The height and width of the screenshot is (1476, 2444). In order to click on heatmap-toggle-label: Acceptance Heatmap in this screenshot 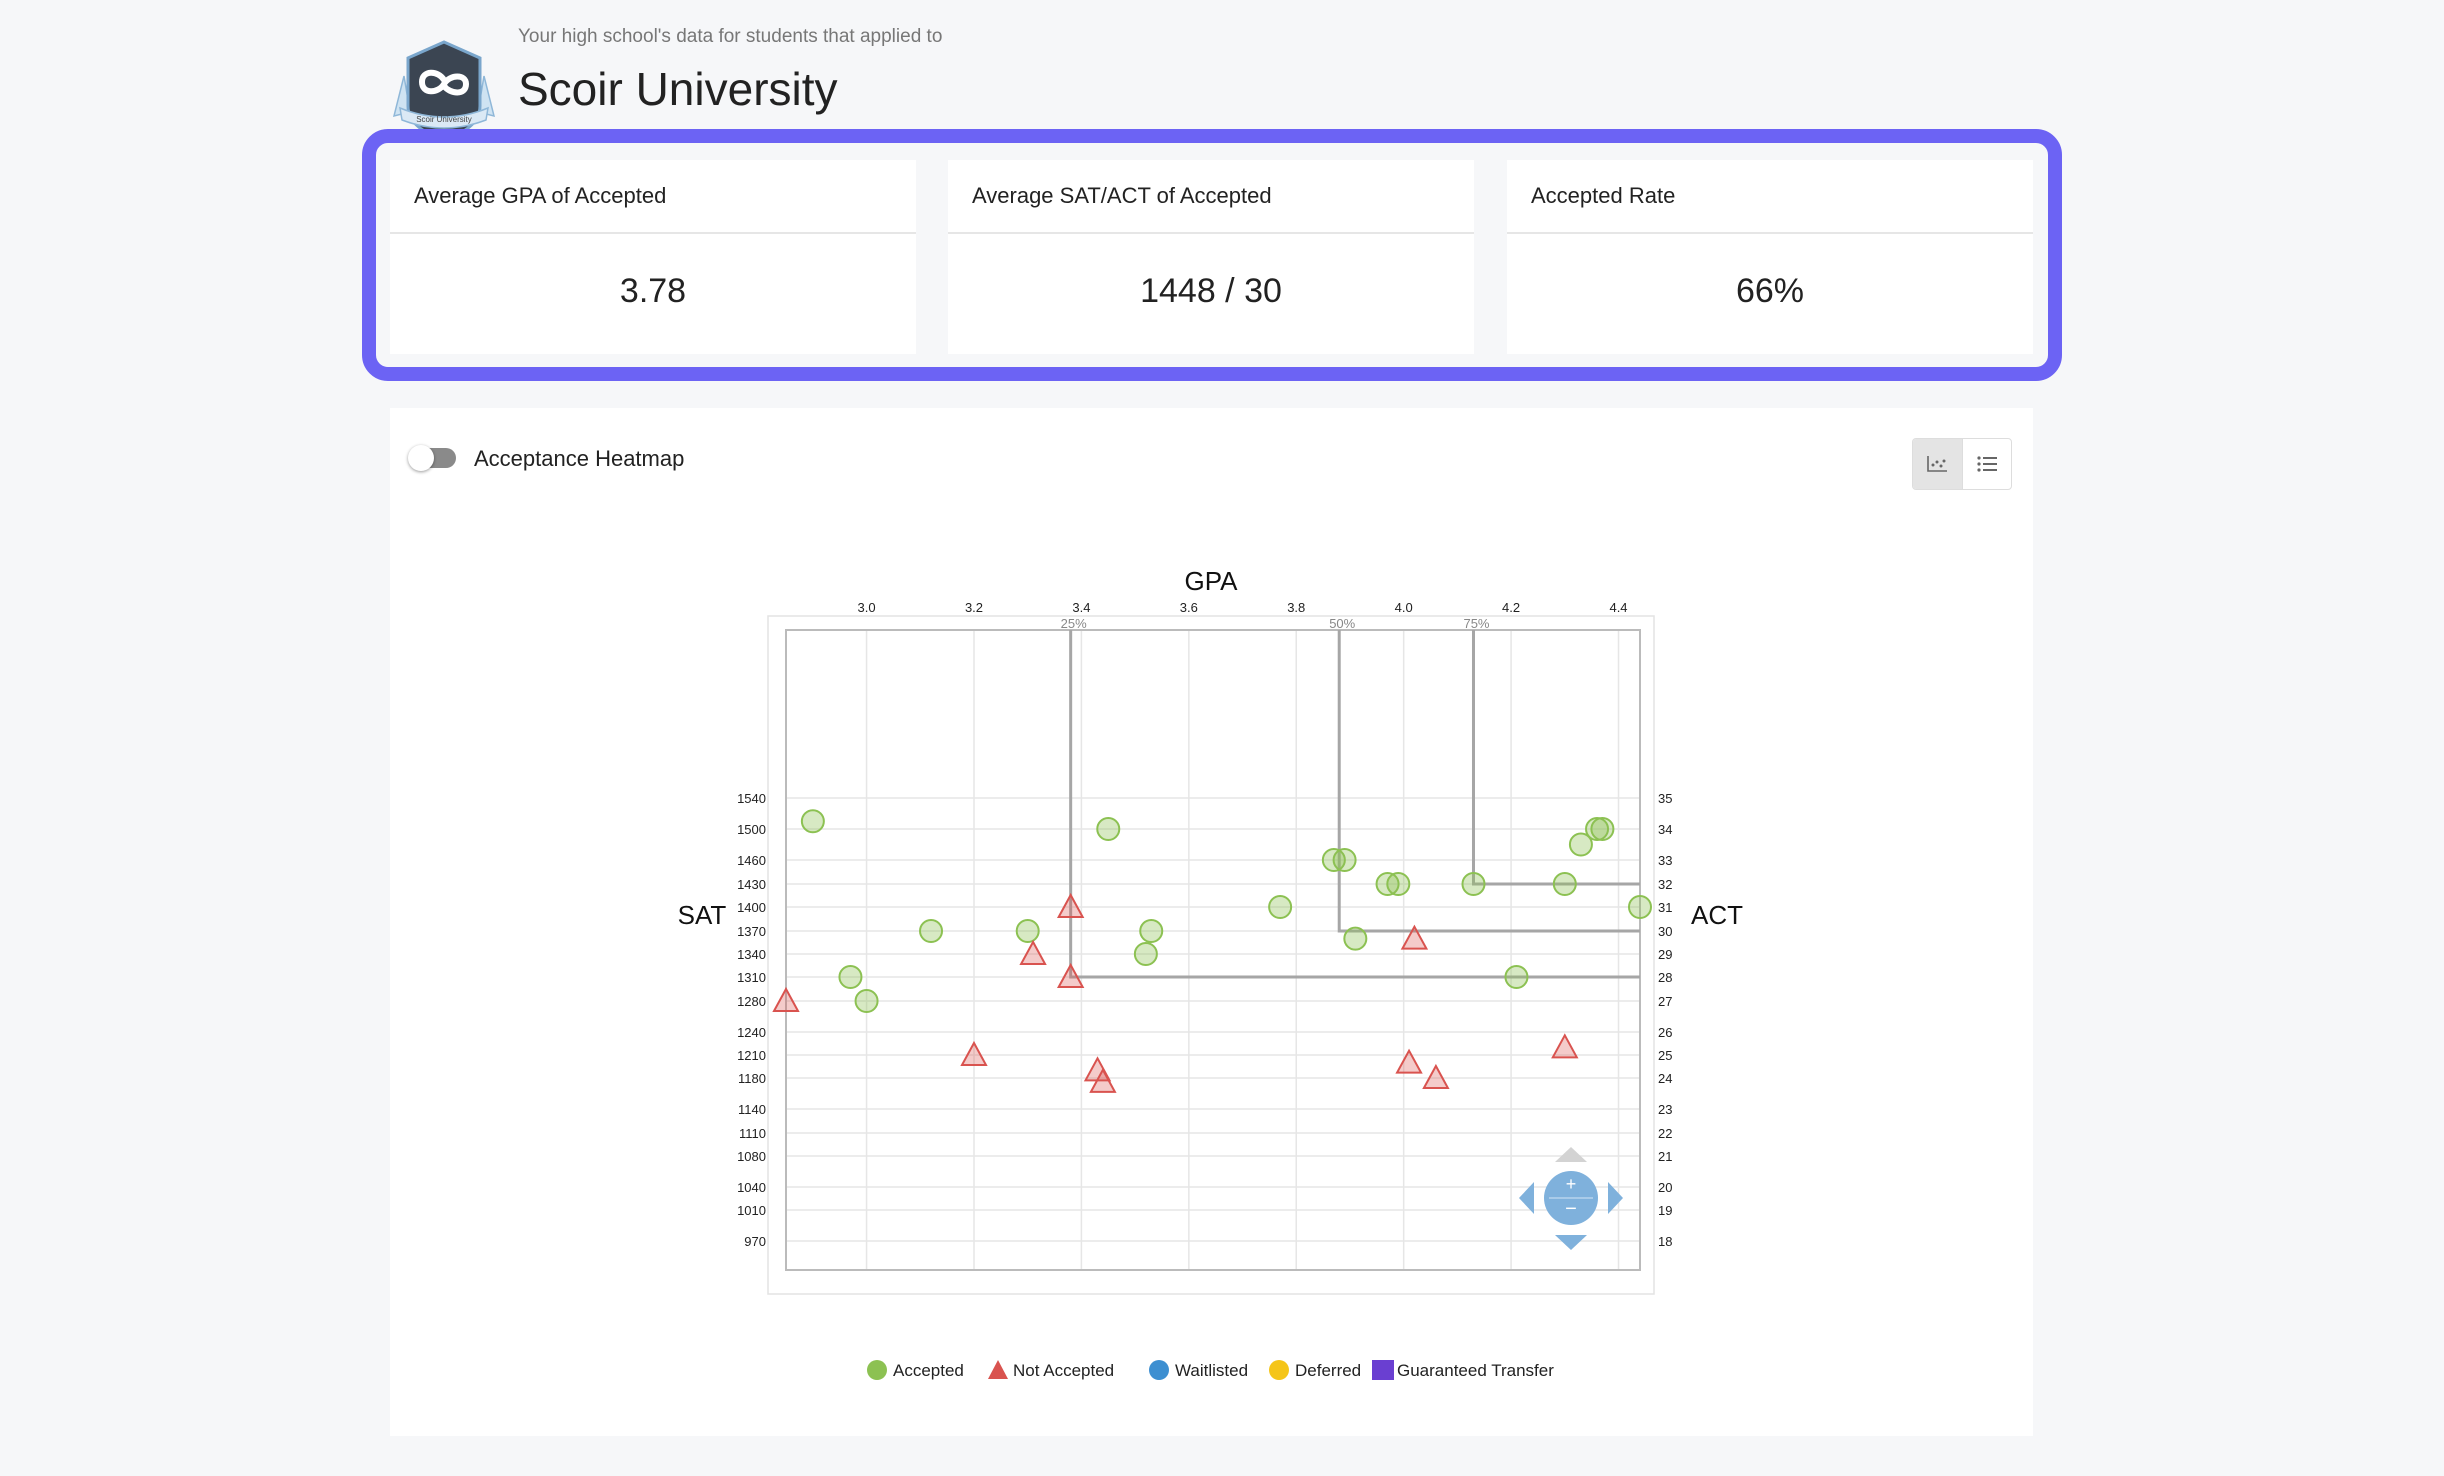, I will do `click(579, 458)`.